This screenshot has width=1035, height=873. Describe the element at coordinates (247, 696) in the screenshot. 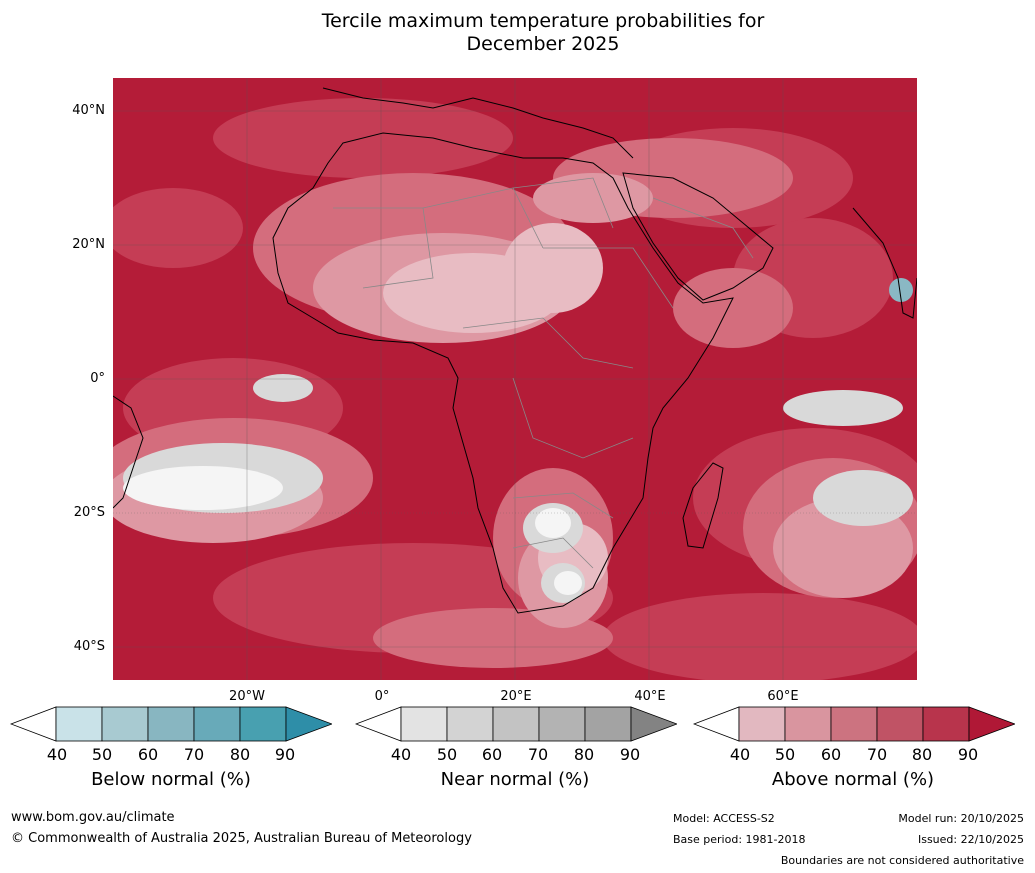

I see `lon-label-20w: 20°W` at that location.